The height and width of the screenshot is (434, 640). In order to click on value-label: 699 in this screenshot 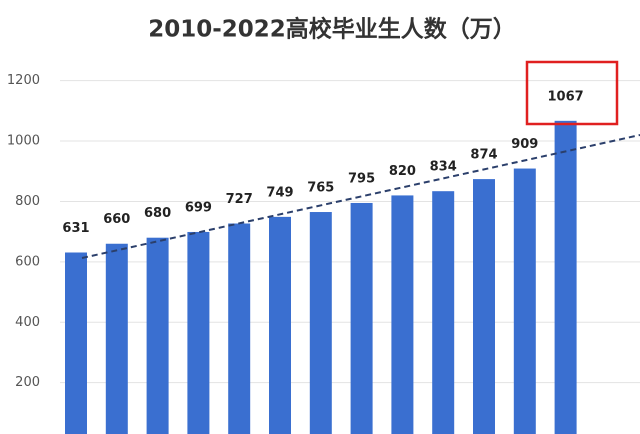, I will do `click(198, 207)`.